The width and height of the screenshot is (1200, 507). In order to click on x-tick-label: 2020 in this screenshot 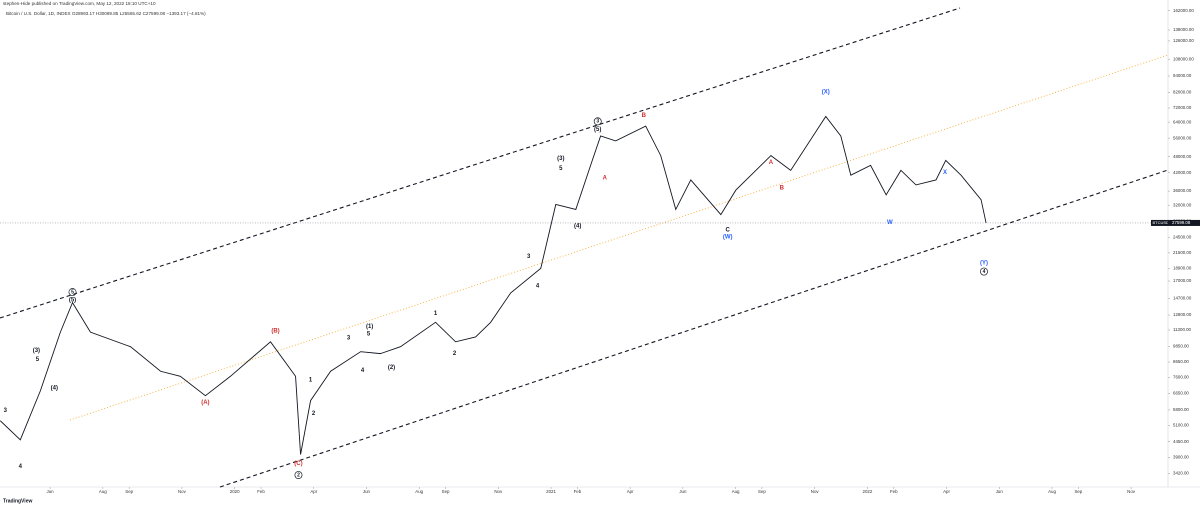, I will do `click(235, 491)`.